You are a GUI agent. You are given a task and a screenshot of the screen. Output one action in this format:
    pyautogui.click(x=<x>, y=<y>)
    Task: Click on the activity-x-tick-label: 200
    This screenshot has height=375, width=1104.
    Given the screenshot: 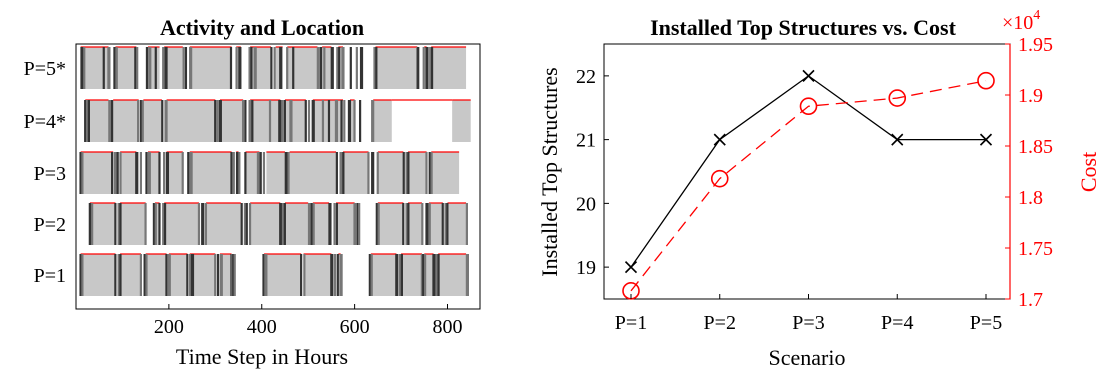 What is the action you would take?
    pyautogui.click(x=169, y=327)
    